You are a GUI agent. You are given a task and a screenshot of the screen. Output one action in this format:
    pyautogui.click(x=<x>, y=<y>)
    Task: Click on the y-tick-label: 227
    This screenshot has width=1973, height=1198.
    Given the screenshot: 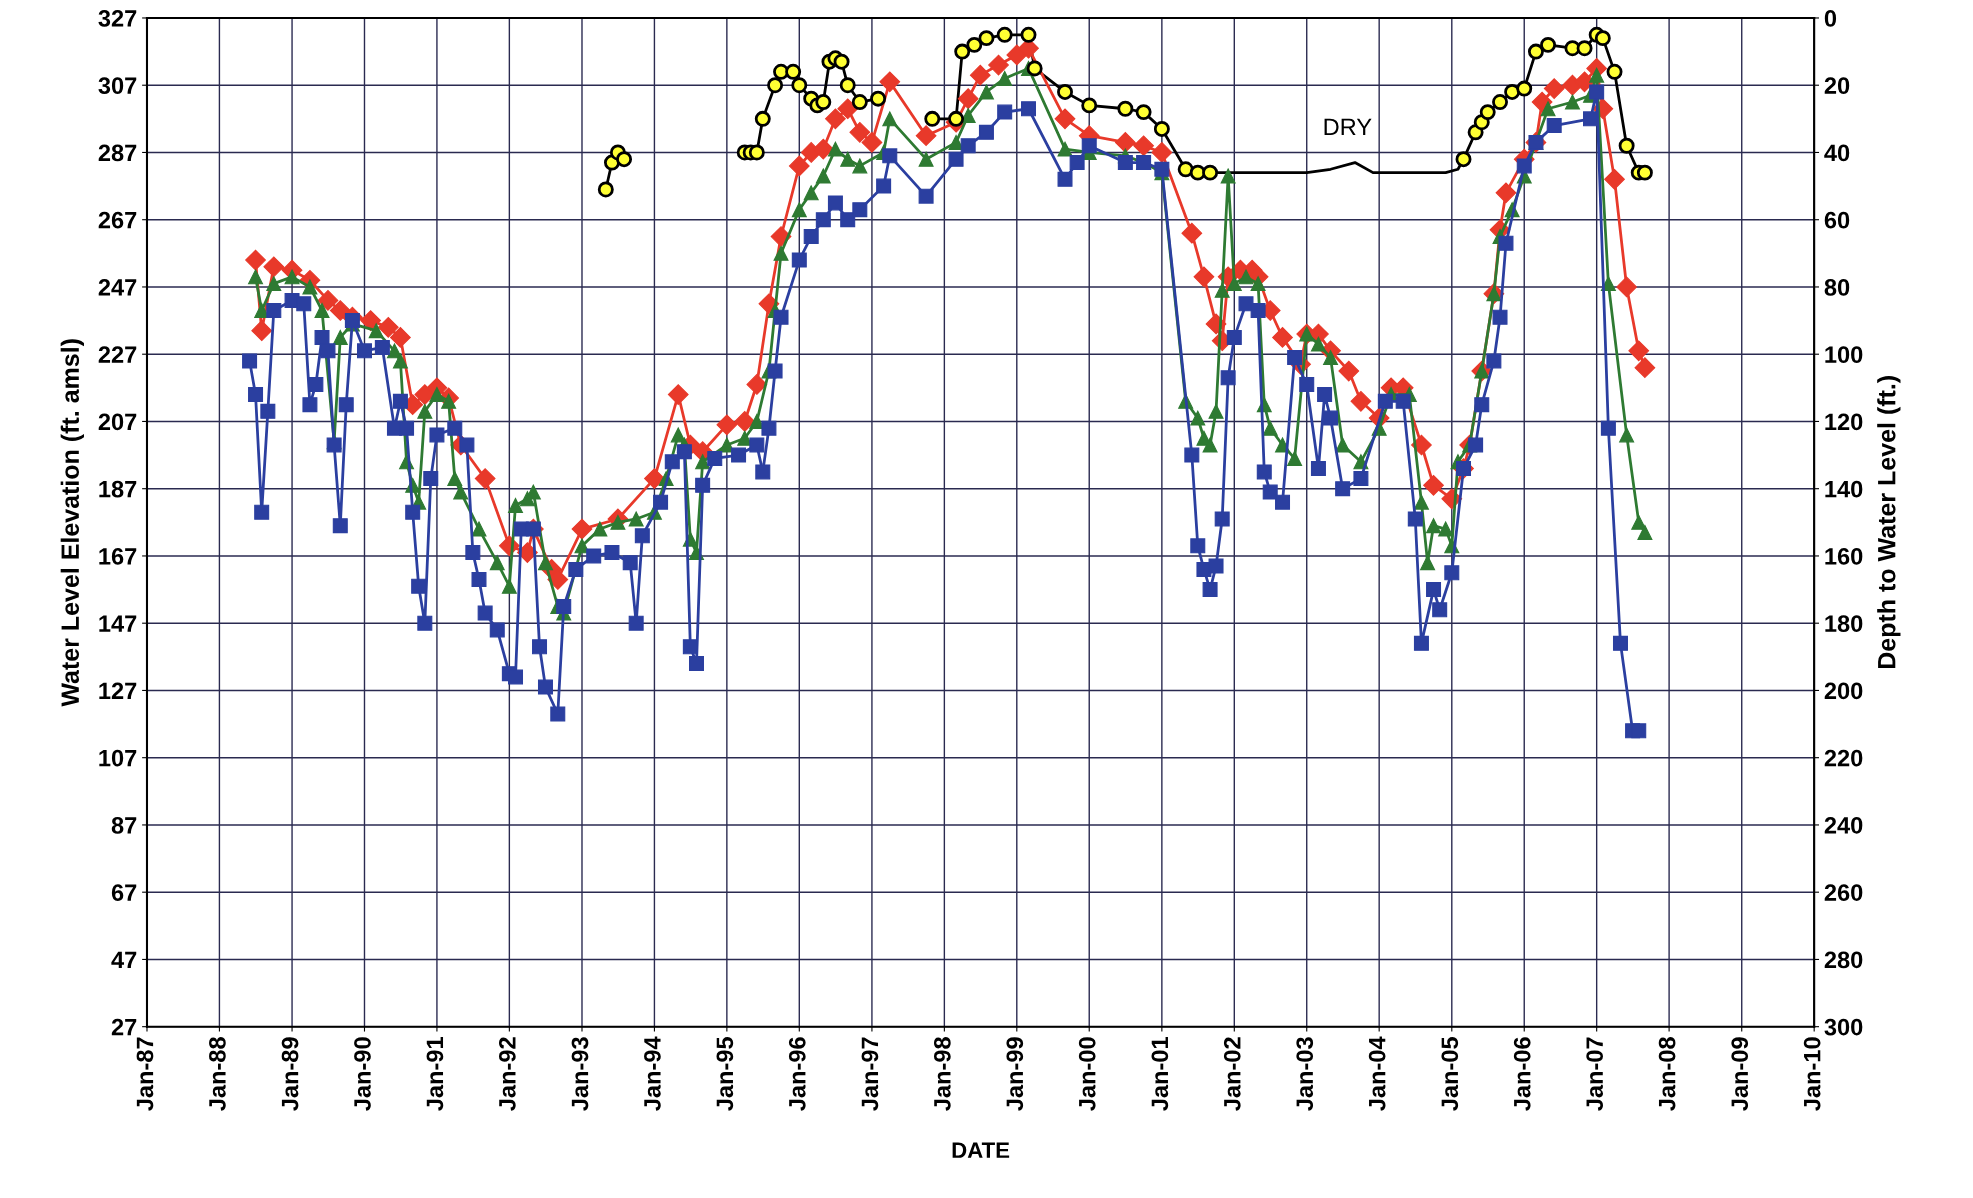 What is the action you would take?
    pyautogui.click(x=117, y=354)
    